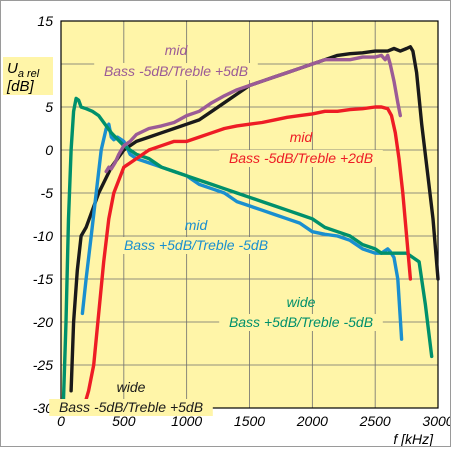 This screenshot has width=451, height=451. I want to click on y-tick-label: 0, so click(49, 150).